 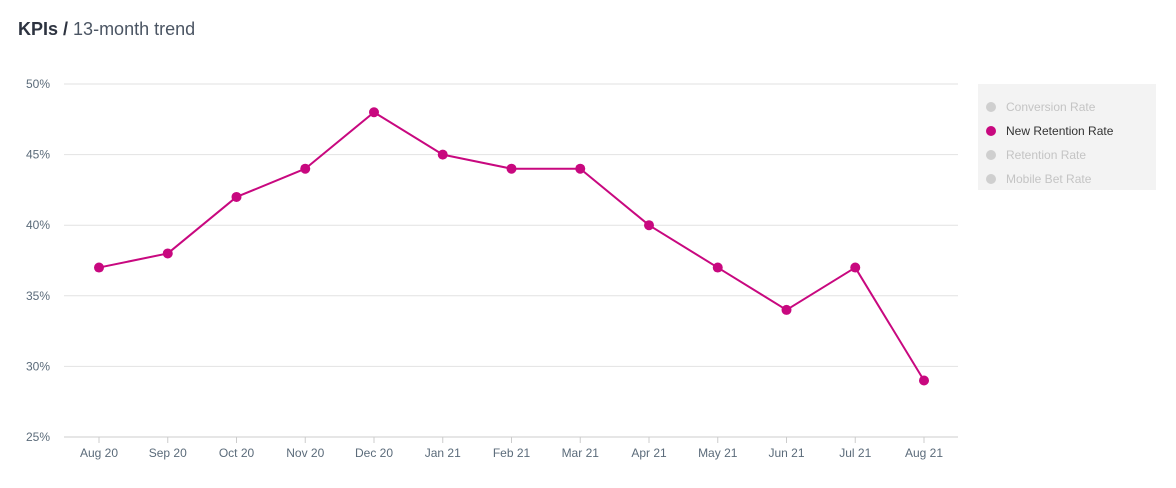 I want to click on legend-item: Mobile Bet Rate, so click(x=1067, y=179).